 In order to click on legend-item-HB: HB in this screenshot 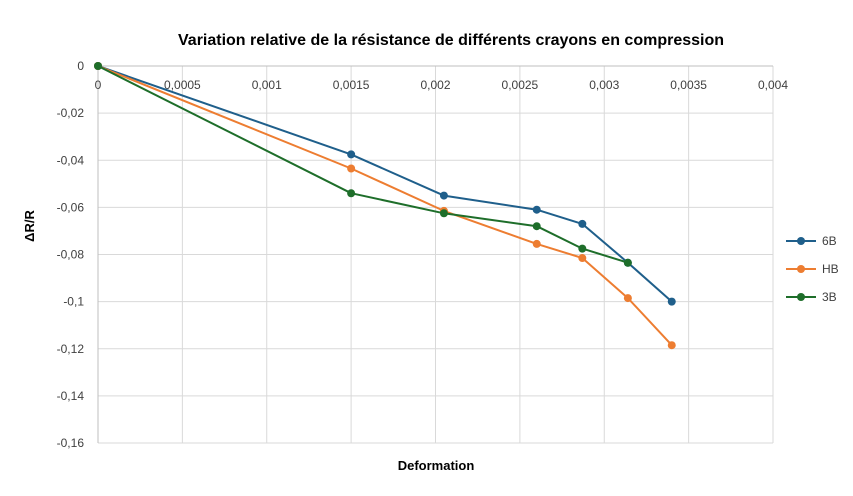, I will do `click(812, 269)`.